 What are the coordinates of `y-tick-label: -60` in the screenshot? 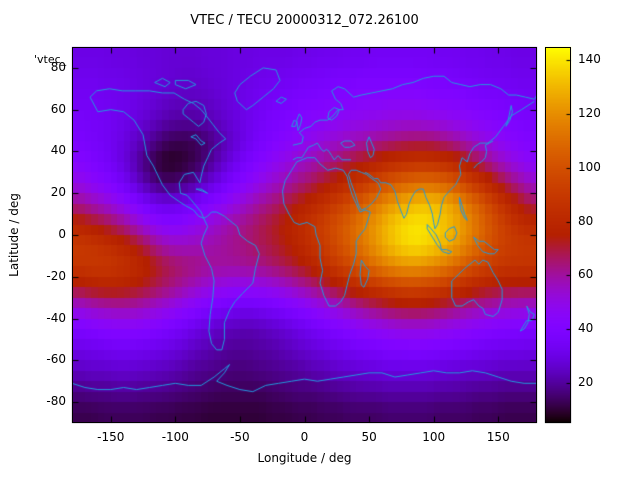 It's located at (56, 359).